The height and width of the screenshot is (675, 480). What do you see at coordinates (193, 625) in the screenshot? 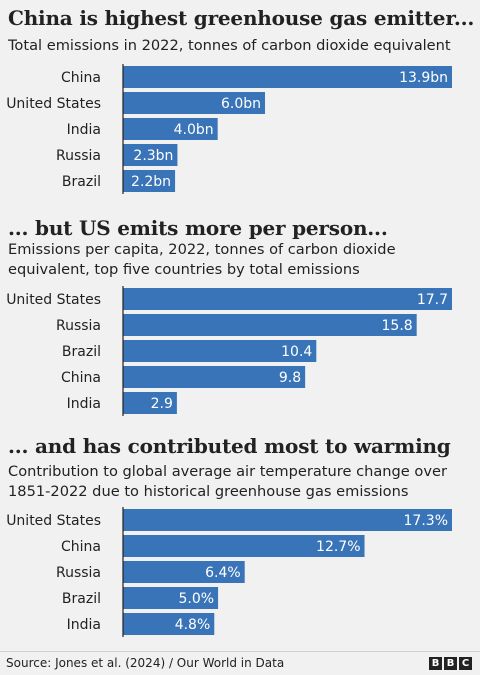
I see `data-label: 4.8%` at bounding box center [193, 625].